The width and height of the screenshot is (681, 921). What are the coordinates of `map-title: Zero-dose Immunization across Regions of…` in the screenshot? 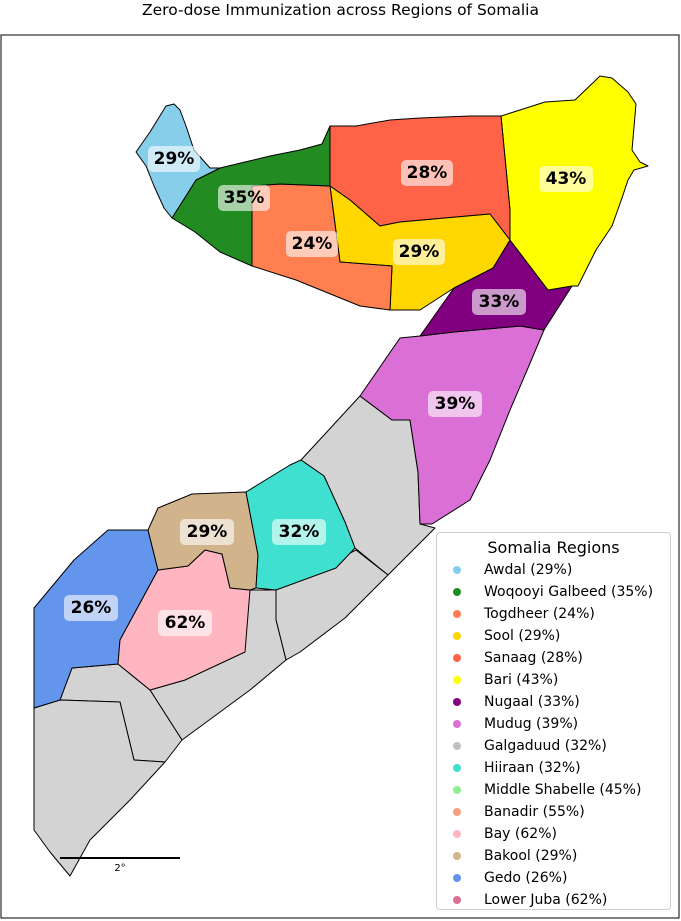 It's located at (340, 10).